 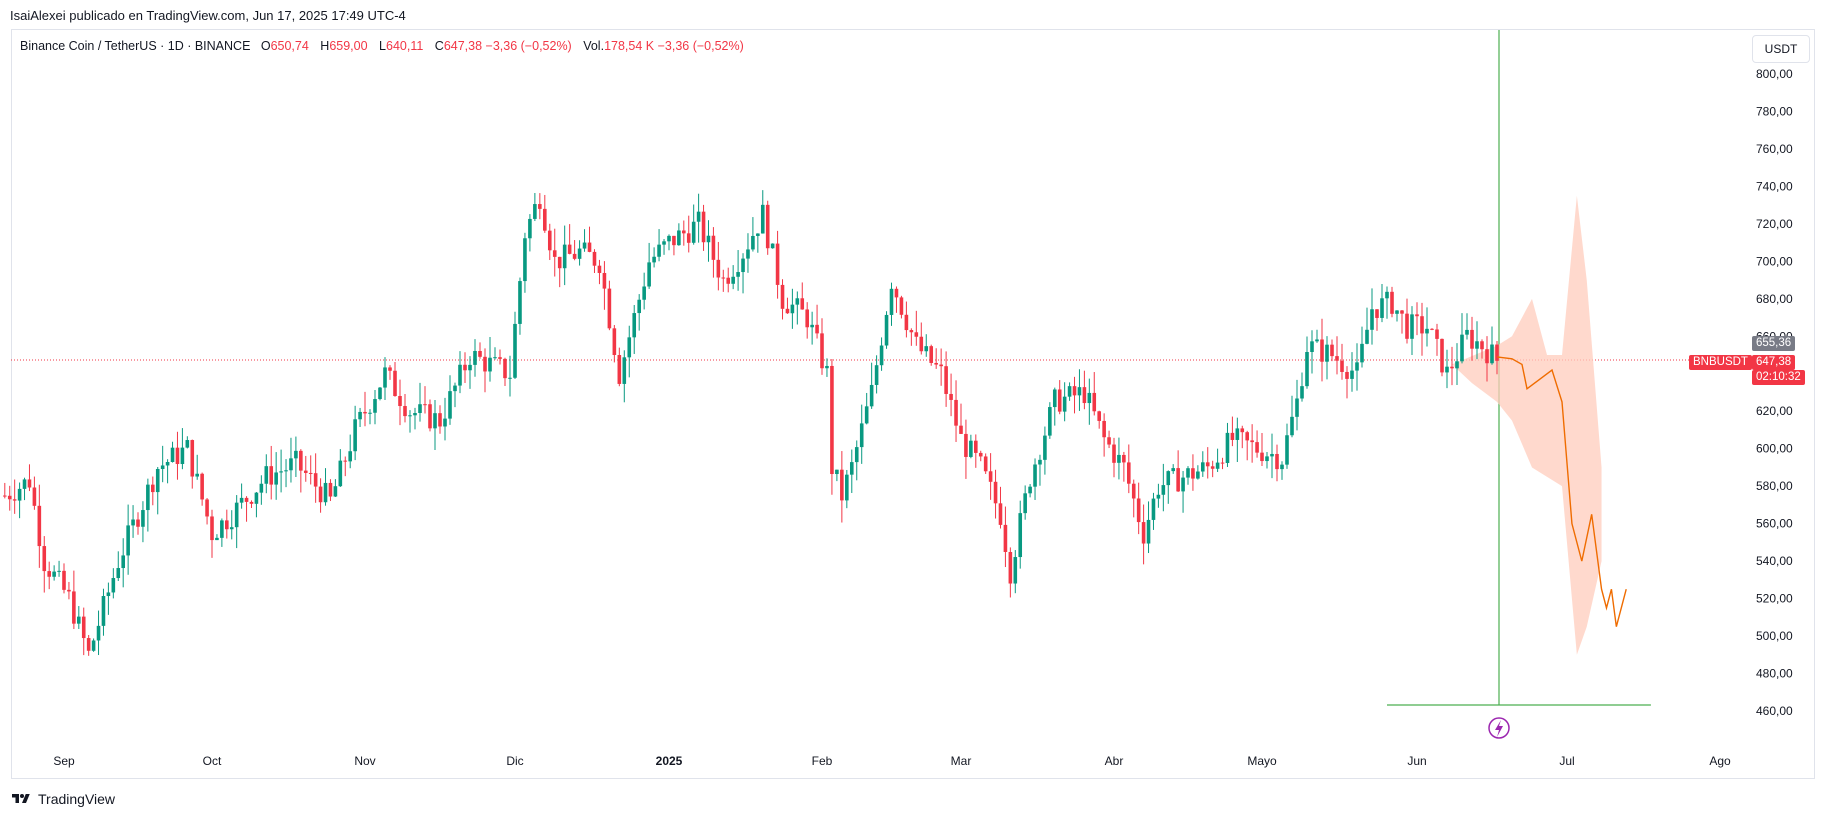 I want to click on x-tick-label: Oct, so click(x=212, y=761).